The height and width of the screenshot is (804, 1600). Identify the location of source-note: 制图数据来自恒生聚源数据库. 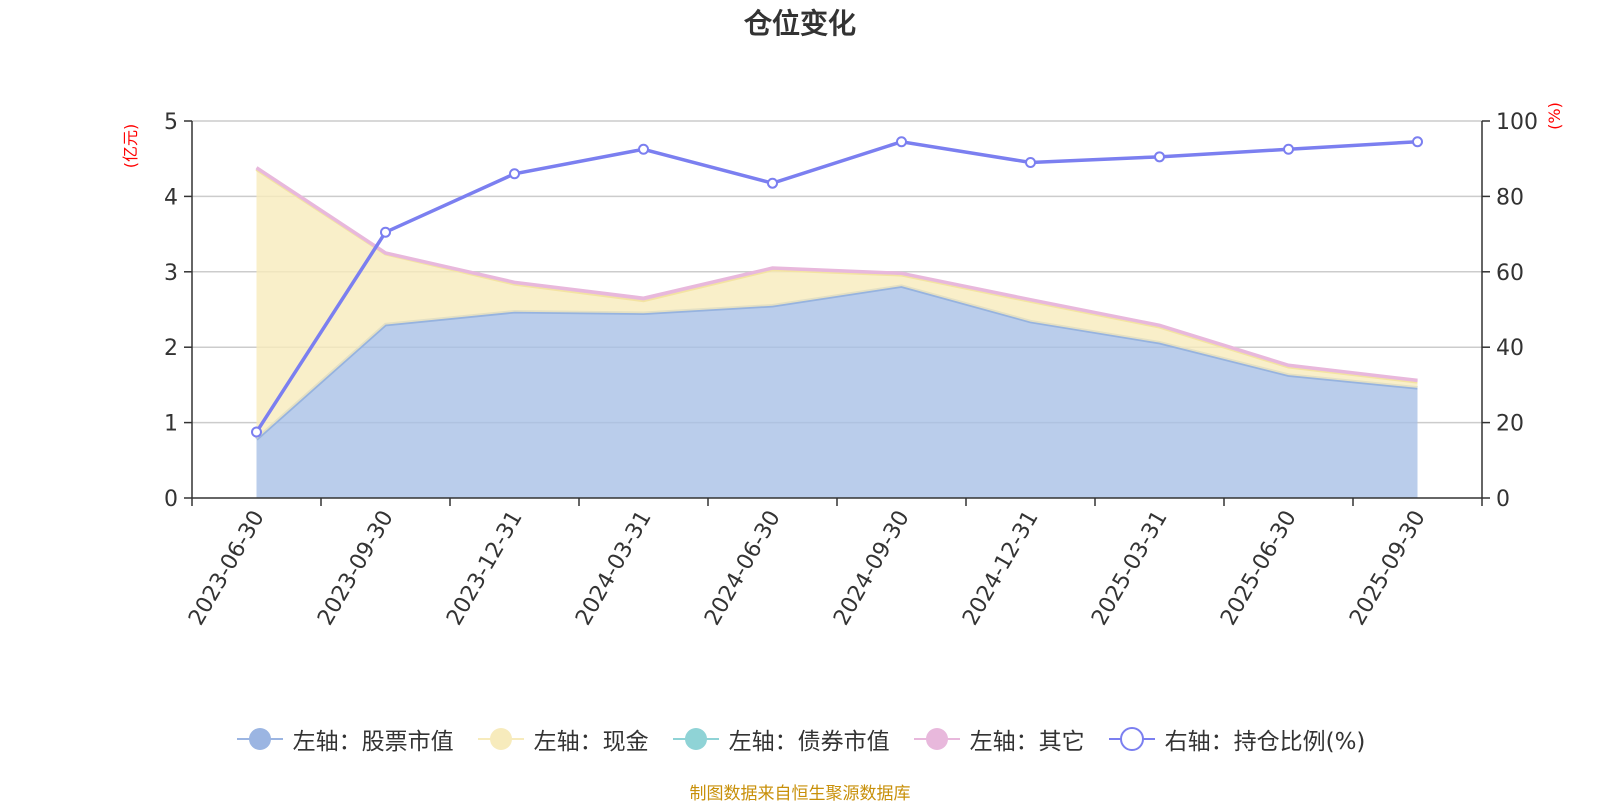
(800, 794).